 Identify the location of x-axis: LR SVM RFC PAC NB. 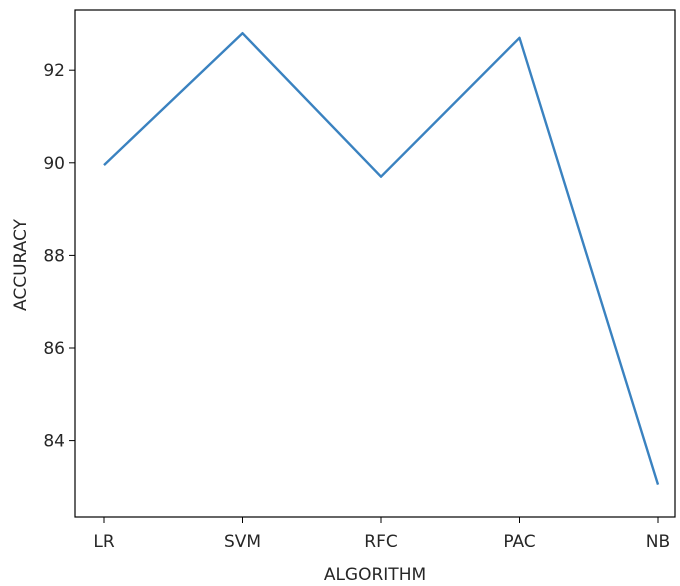
(381, 534).